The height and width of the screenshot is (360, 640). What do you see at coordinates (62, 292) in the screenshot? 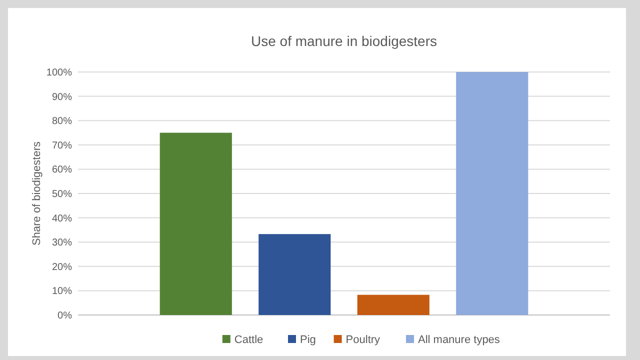
I see `y-tick-label: 10%` at bounding box center [62, 292].